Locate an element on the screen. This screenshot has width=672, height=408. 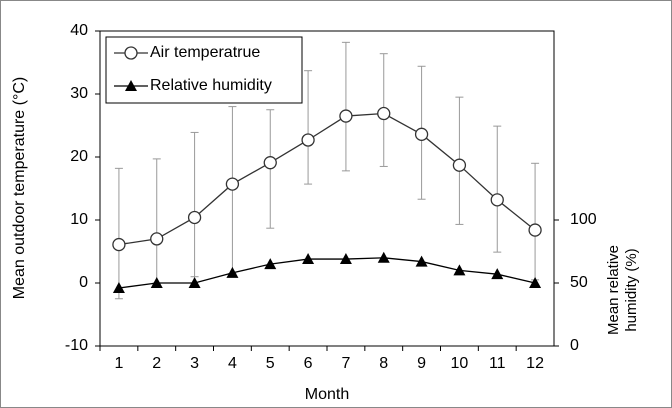
y-tick-label: 30 is located at coordinates (79, 93).